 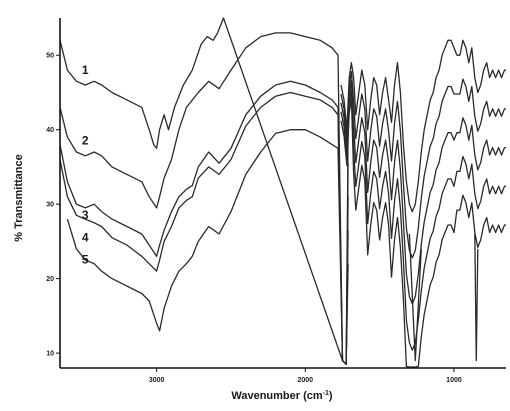 I want to click on x-axis-label-main: Wavenumber (cm, so click(x=277, y=396).